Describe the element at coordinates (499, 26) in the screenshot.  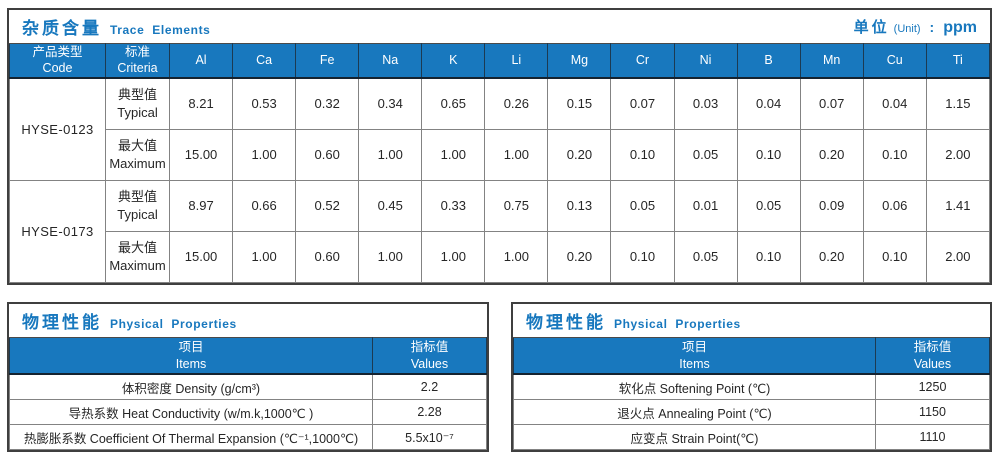
I see `trace-title-bar: 杂质含量 Trace Elements 单位 (Unit) : ppm` at that location.